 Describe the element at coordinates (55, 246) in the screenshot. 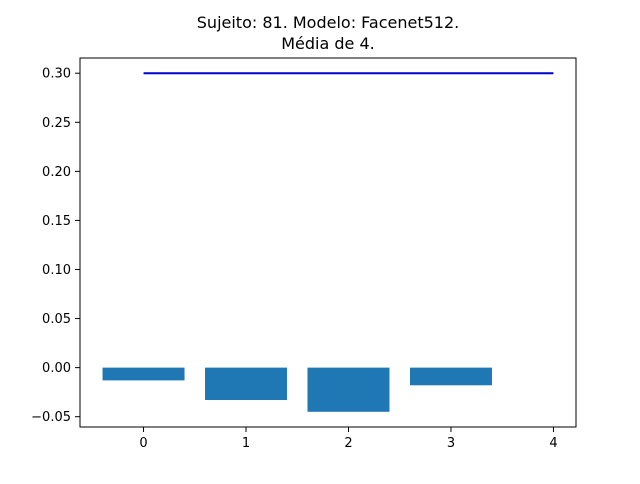

I see `y-axis: −0.05 0.00 0.05 0.10 0.15 0.20 0.25 0.30` at that location.